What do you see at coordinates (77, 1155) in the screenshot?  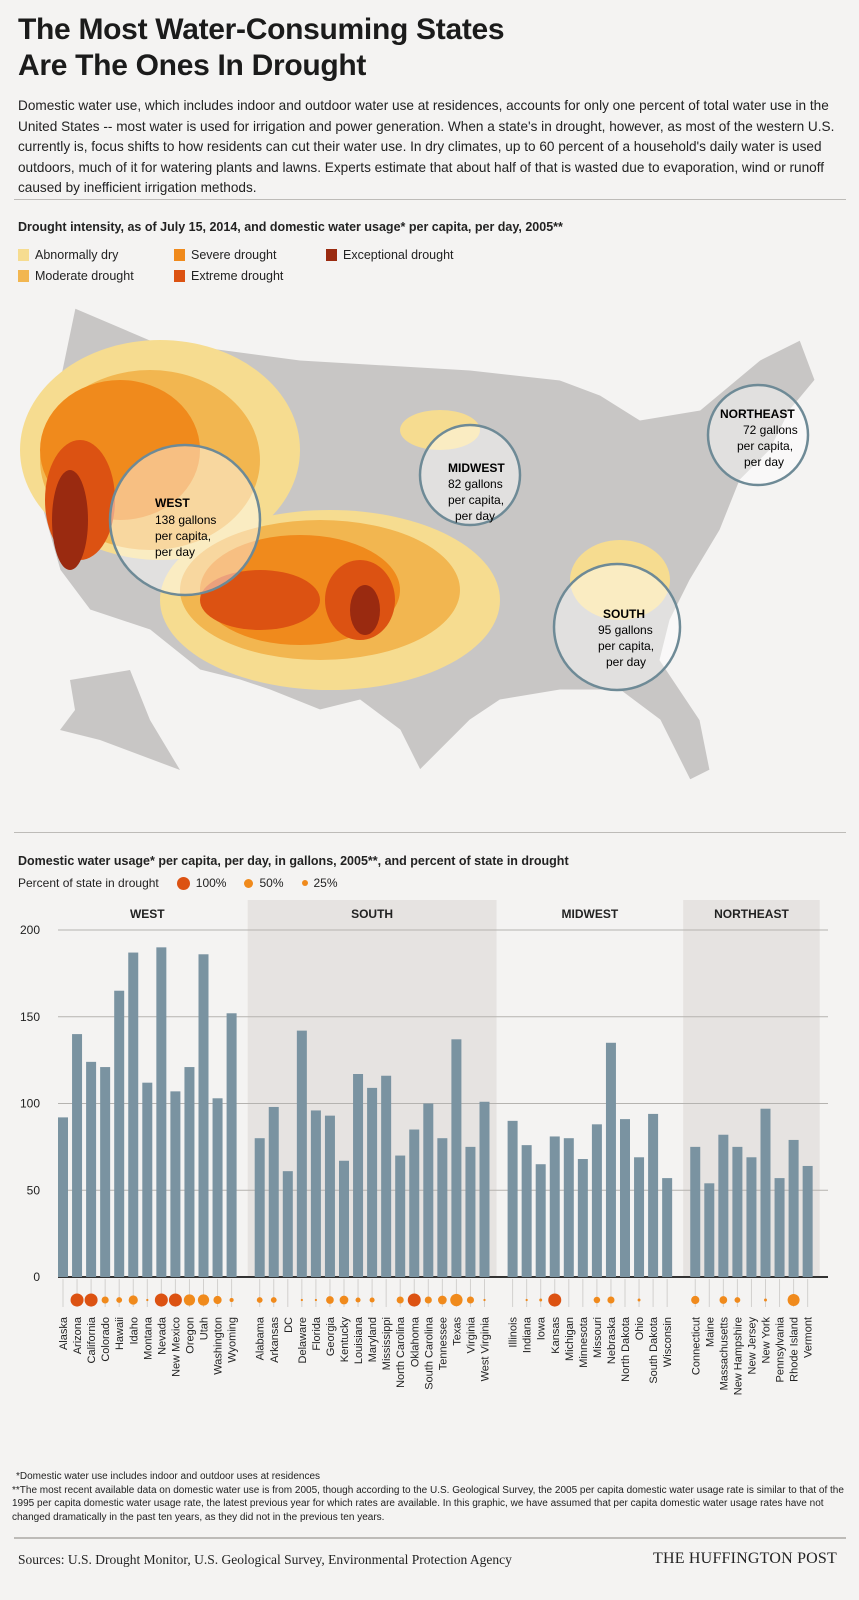 I see `bar-arizona` at bounding box center [77, 1155].